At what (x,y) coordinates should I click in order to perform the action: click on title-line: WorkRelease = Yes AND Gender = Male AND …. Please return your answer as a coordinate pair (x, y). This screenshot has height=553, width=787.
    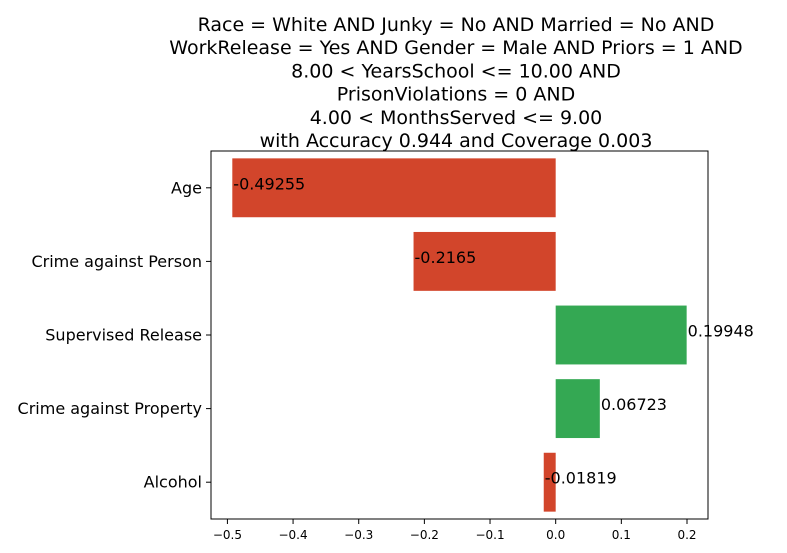
    Looking at the image, I should click on (455, 48).